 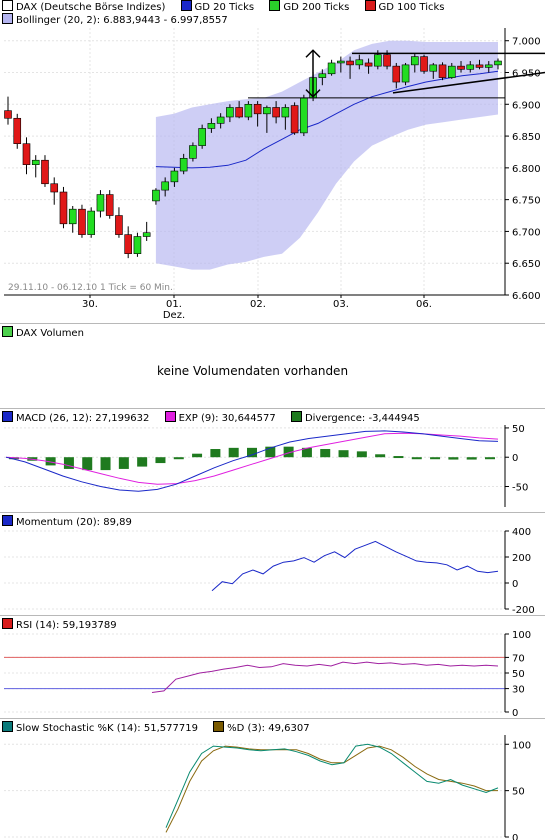 I want to click on stoch-d-line, so click(x=331, y=789).